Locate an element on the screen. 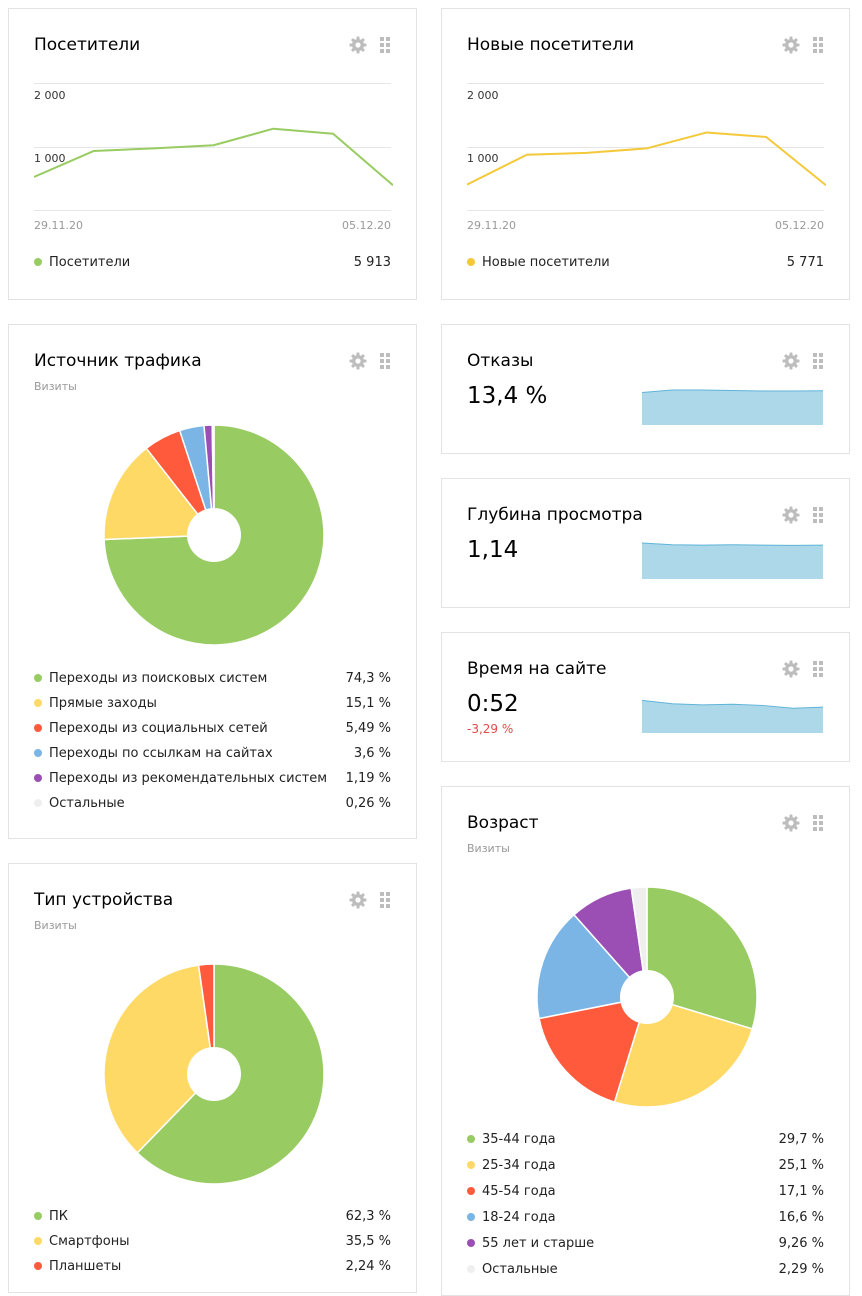  legend-item: 45-54 года 17,1 % is located at coordinates (645, 1191).